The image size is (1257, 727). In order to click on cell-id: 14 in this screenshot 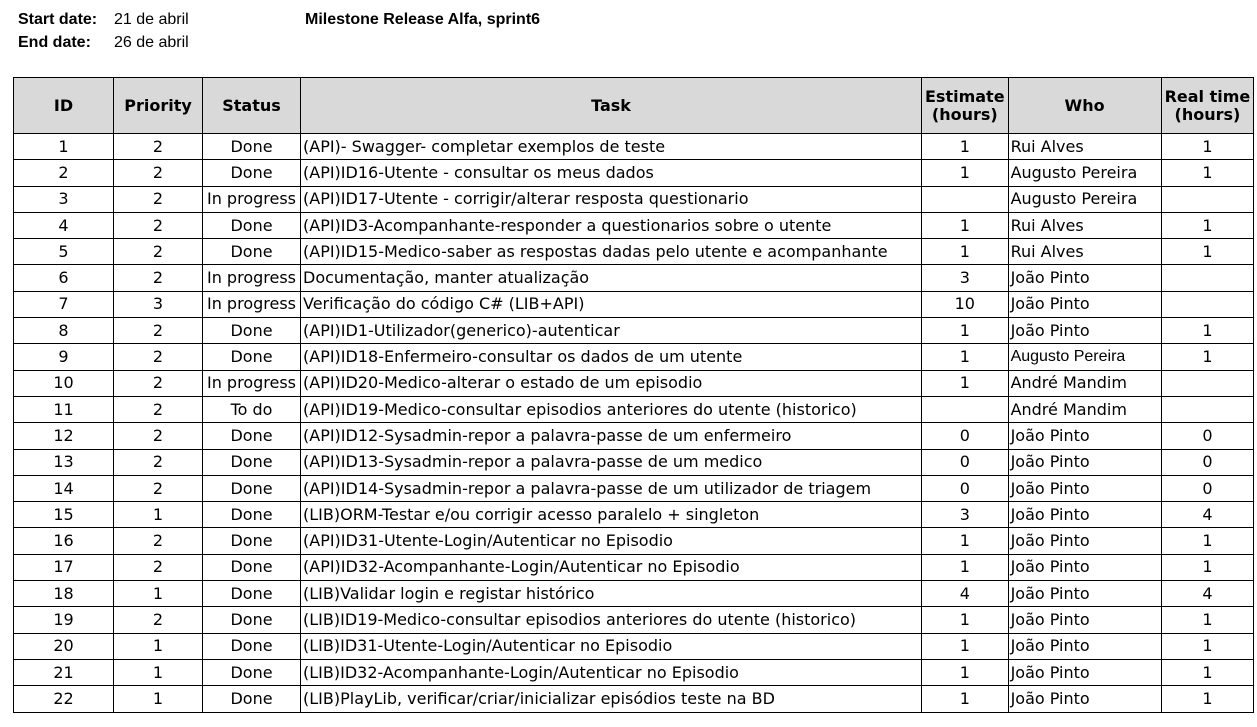, I will do `click(63, 488)`.